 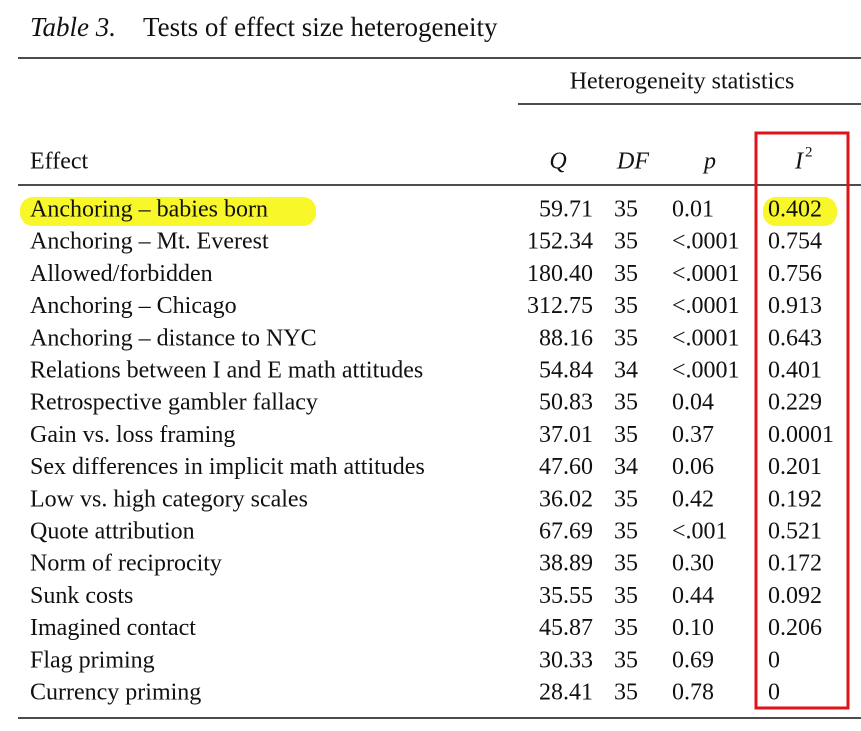 I want to click on caption-title: Tests of effect size heterogeneity, so click(x=320, y=27).